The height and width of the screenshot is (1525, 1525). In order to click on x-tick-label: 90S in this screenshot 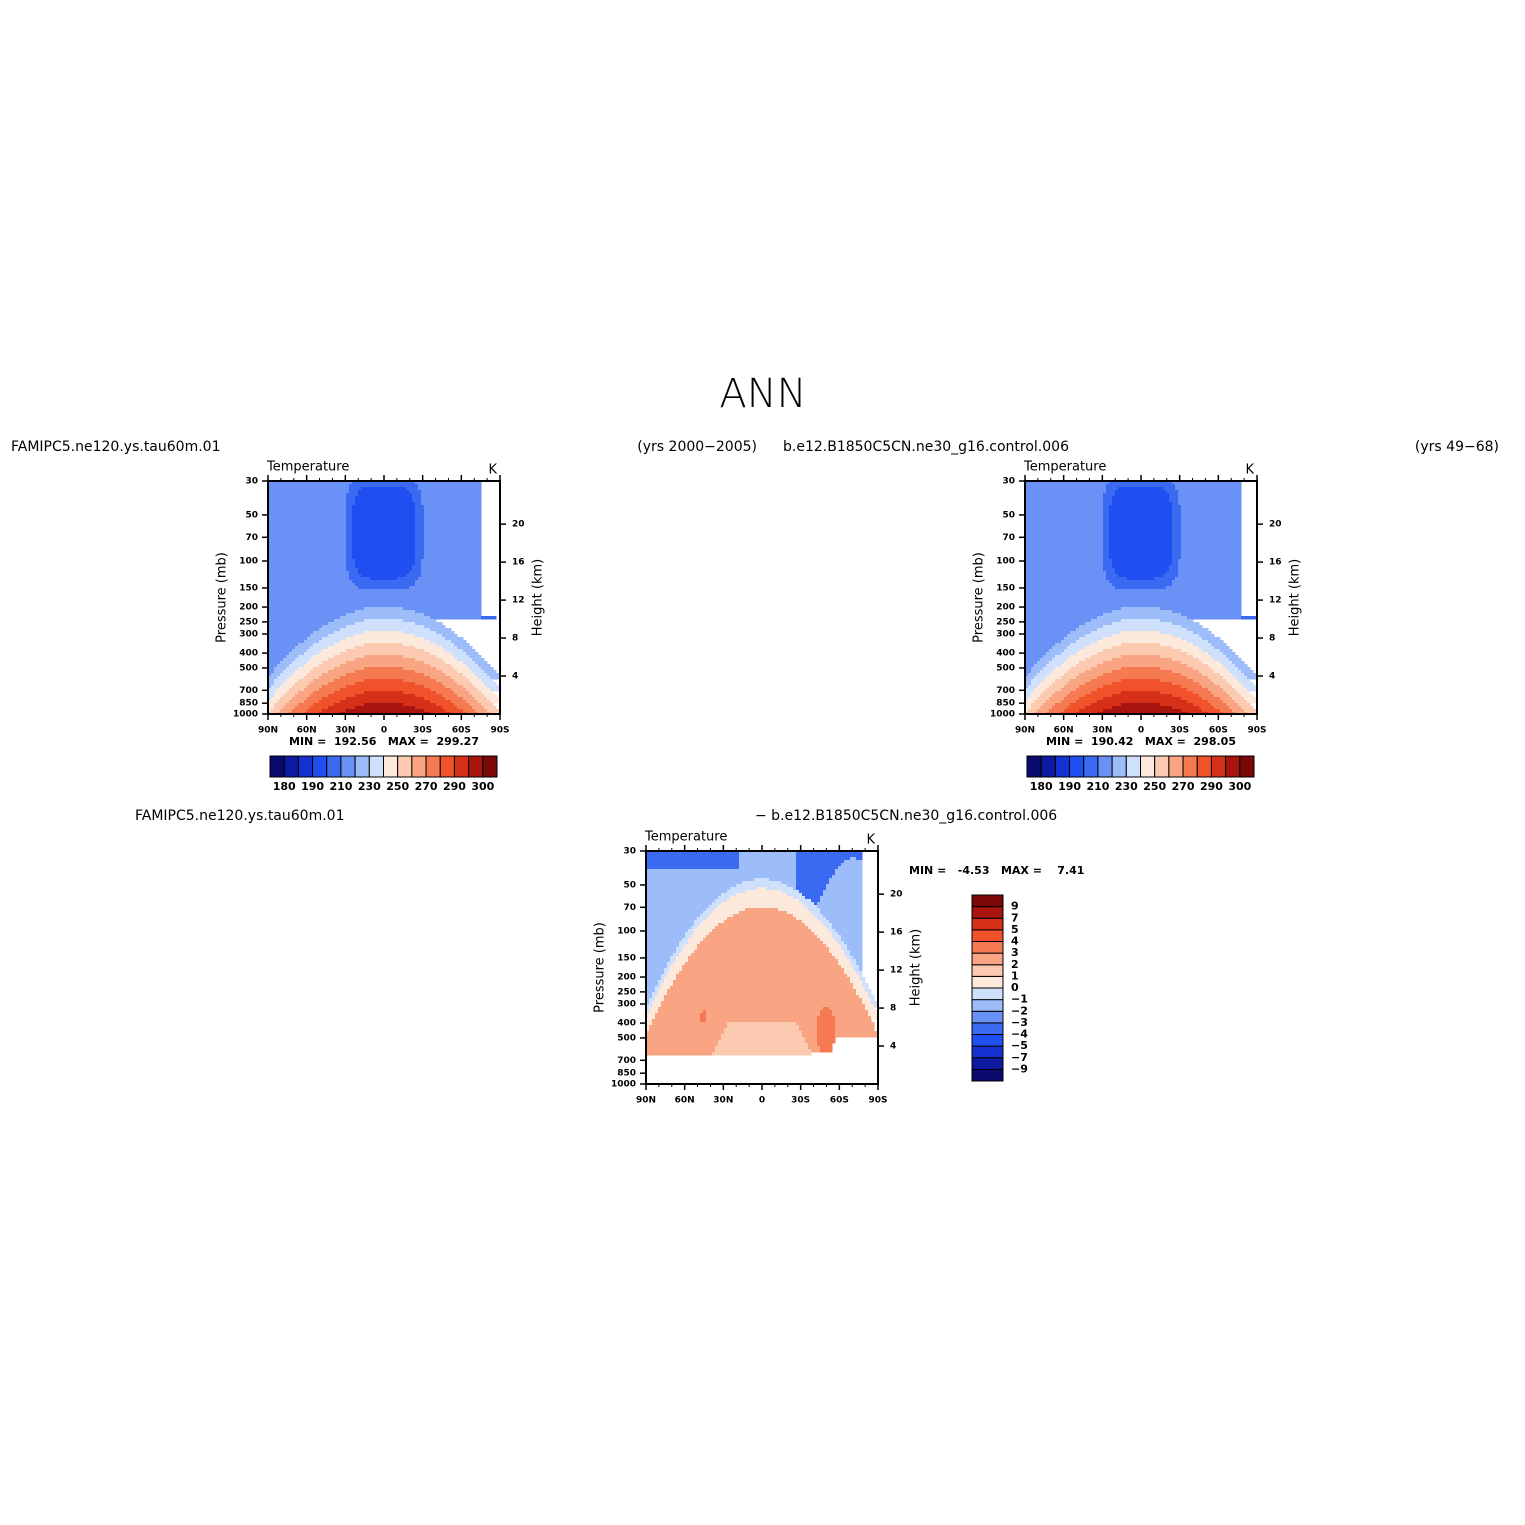, I will do `click(499, 731)`.